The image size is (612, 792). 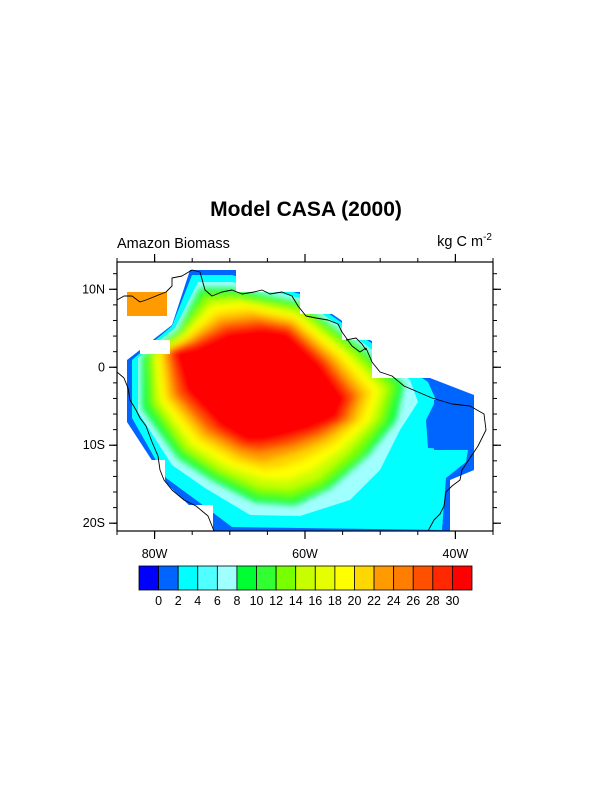 I want to click on colorbar-label: 10, so click(x=257, y=601).